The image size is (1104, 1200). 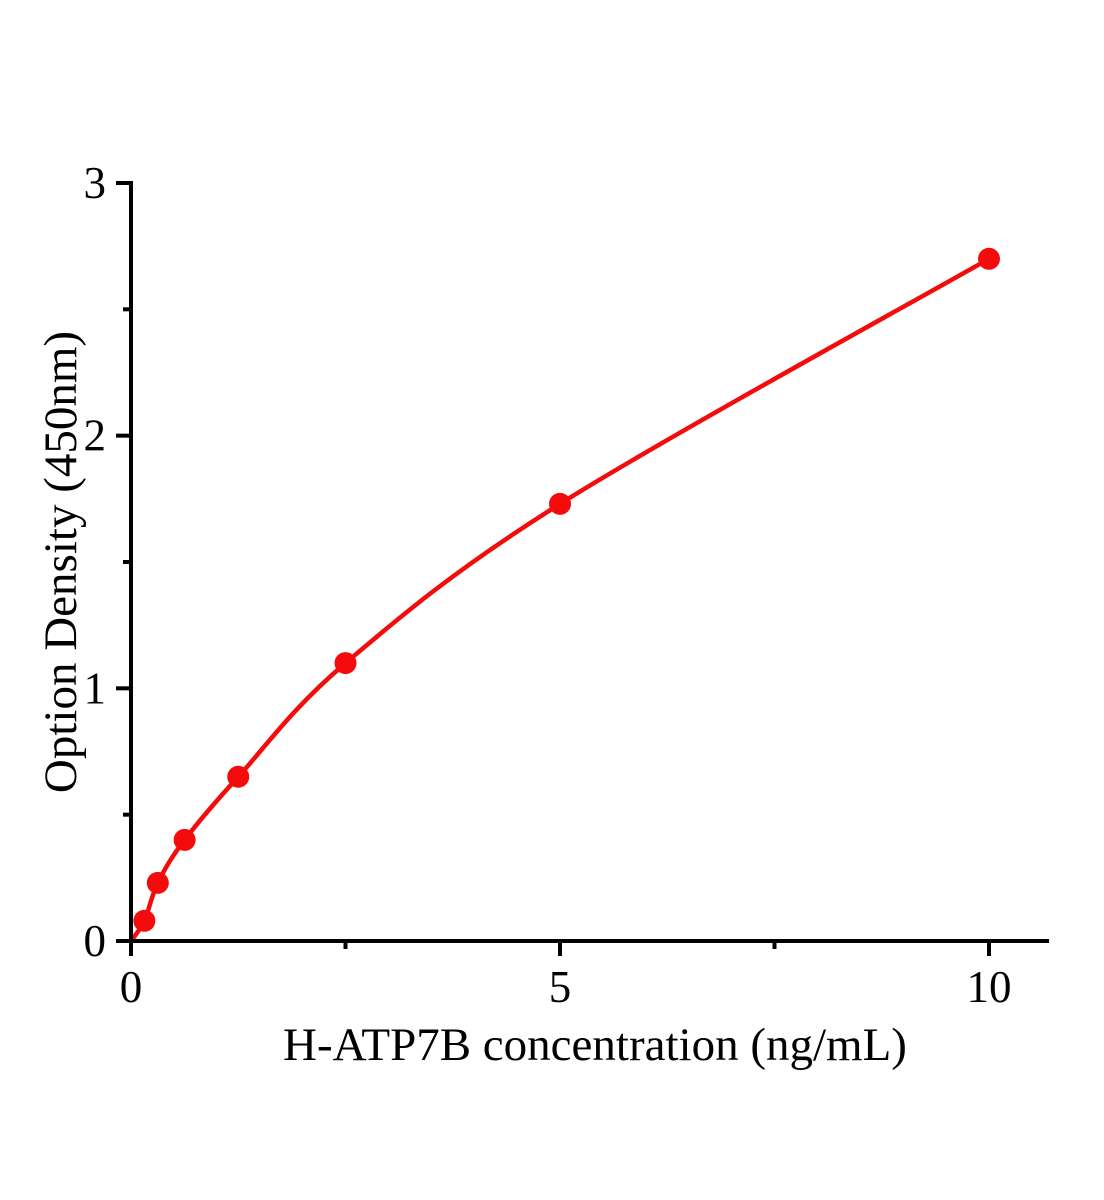 What do you see at coordinates (95, 436) in the screenshot?
I see `y-tick-label: 2` at bounding box center [95, 436].